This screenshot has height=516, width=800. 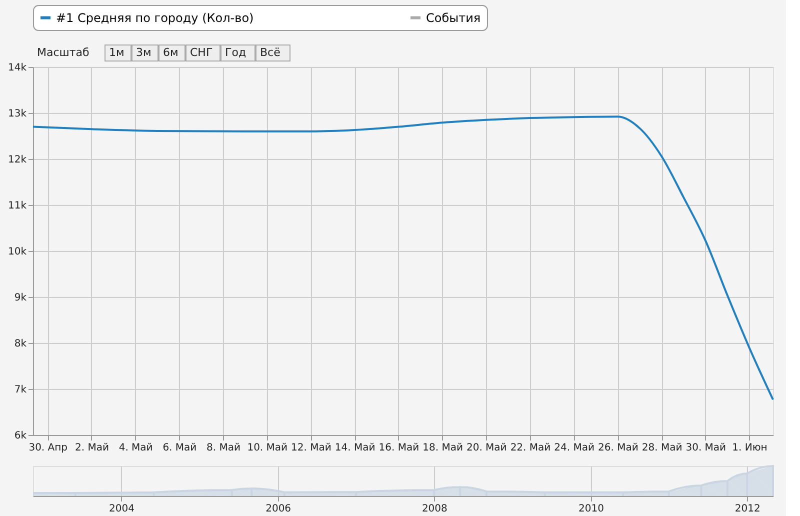 I want to click on text: 1м, so click(x=116, y=52).